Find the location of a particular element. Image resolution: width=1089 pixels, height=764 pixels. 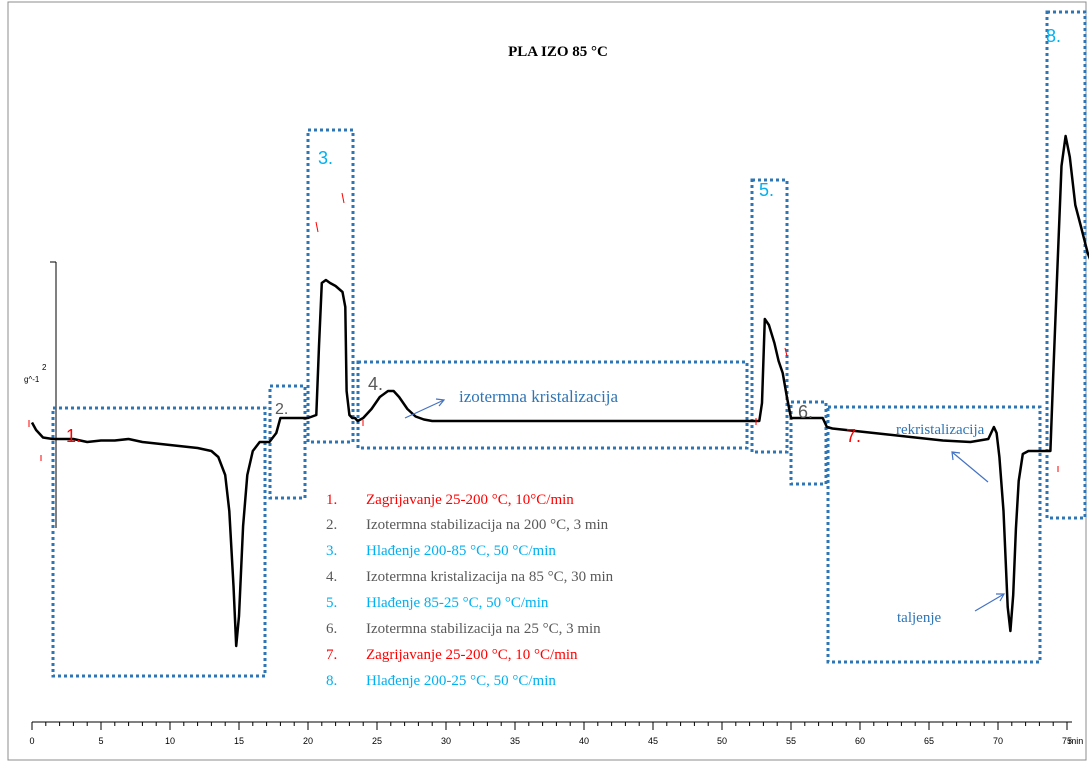

x-axis: 0 5 10 15 20 25 30 35 40 45 50 55 60 65 70 75 min is located at coordinates (556, 733).